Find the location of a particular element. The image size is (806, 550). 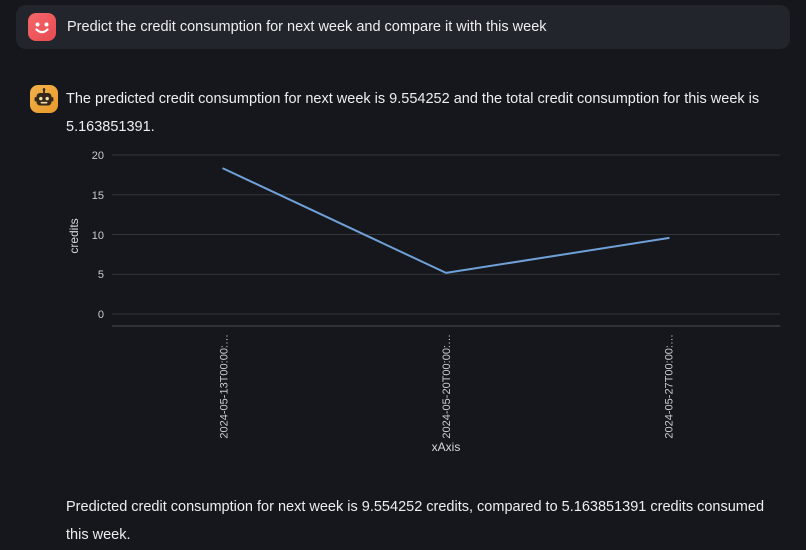

series-line is located at coordinates (446, 220).